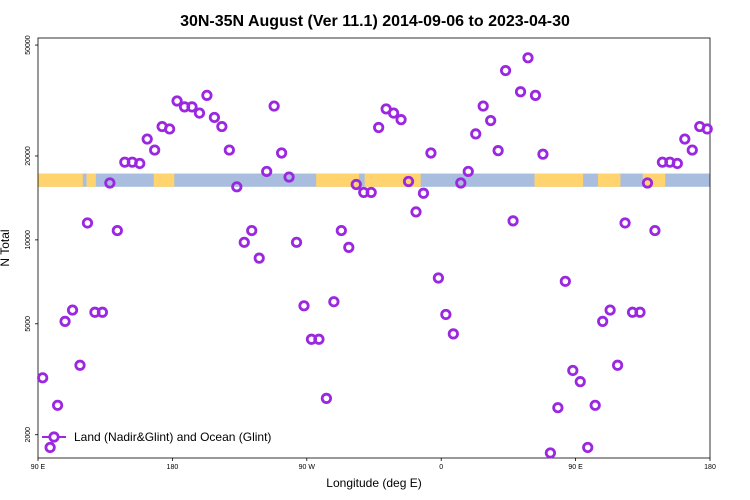 This screenshot has width=750, height=500. Describe the element at coordinates (307, 467) in the screenshot. I see `x-tick-label: 90 W` at that location.